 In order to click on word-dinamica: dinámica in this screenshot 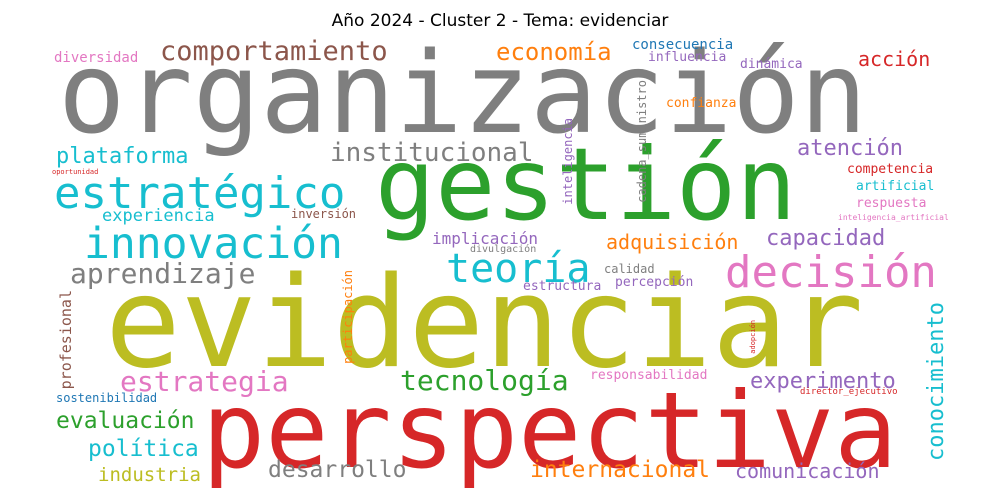, I will do `click(771, 64)`.